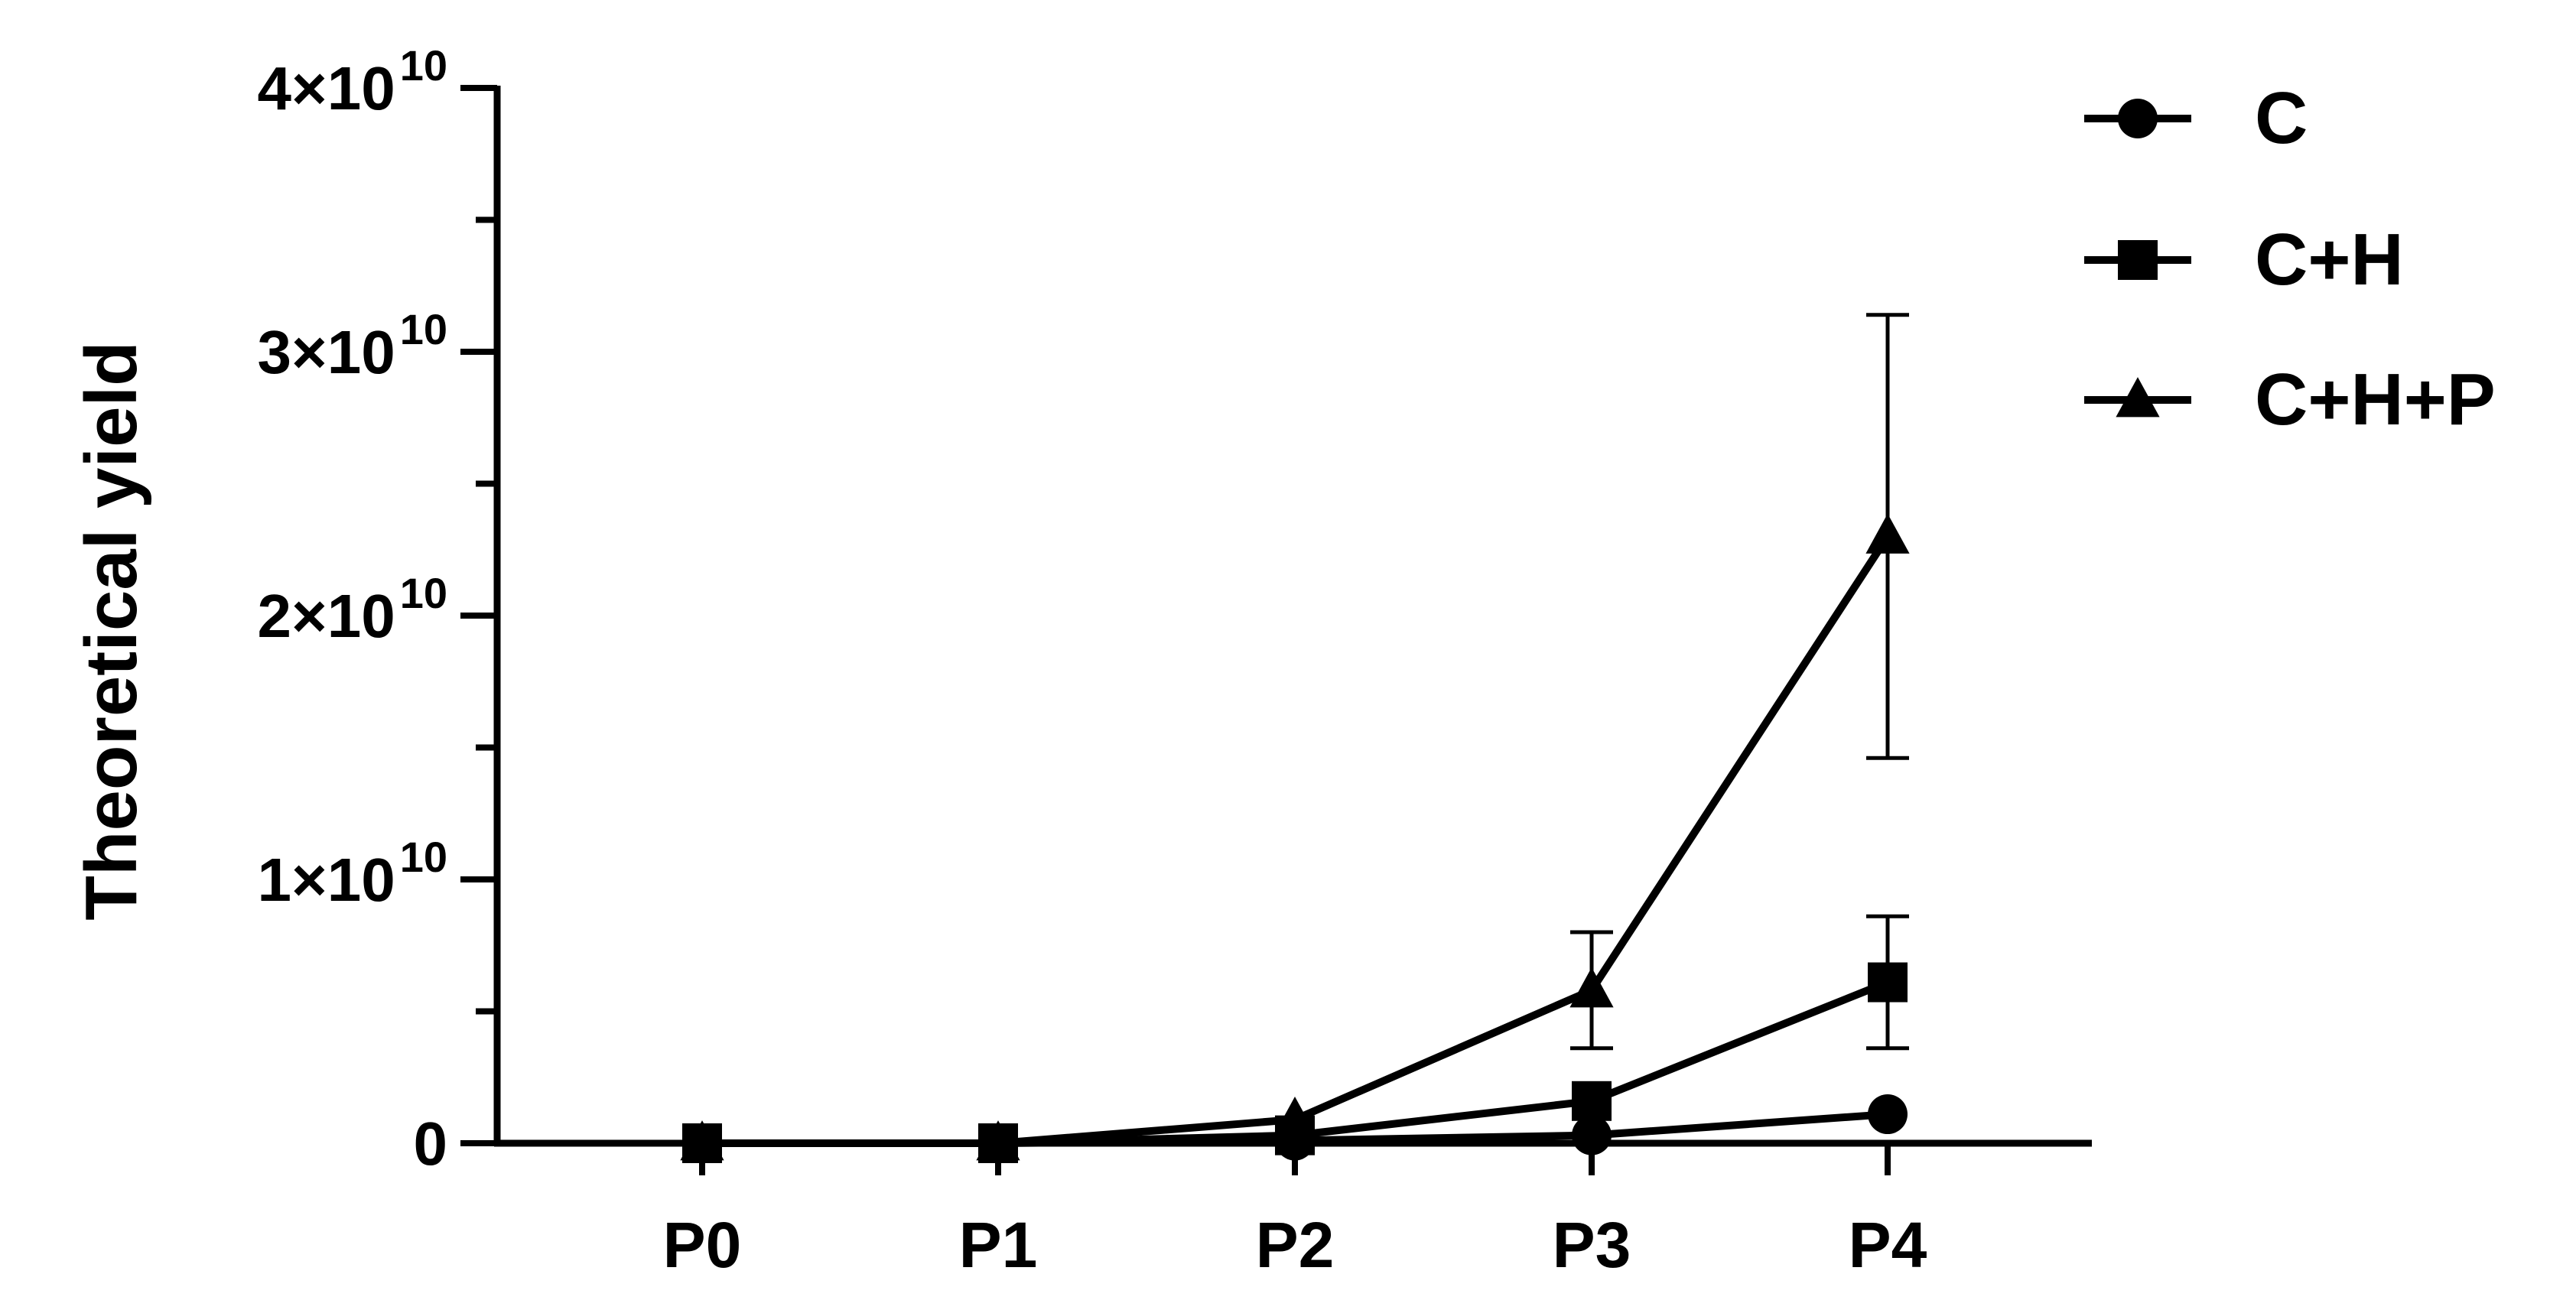 Image resolution: width=2576 pixels, height=1313 pixels. What do you see at coordinates (2375, 399) in the screenshot?
I see `legend-label: C+H+P` at bounding box center [2375, 399].